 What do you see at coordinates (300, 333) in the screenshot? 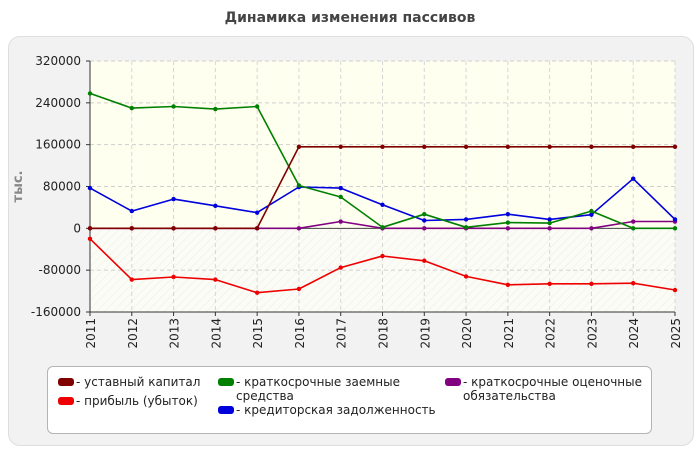
I see `x-tick-label: 2016` at bounding box center [300, 333].